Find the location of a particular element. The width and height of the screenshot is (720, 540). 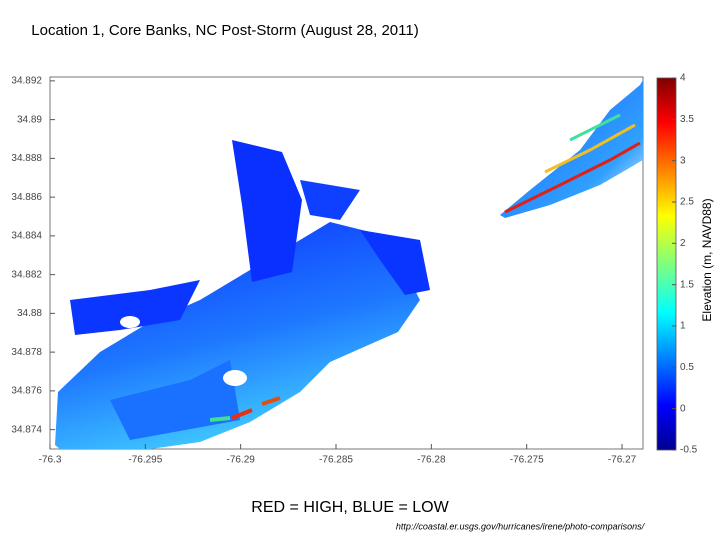

y-tick-label: 34.882 is located at coordinates (26, 274).